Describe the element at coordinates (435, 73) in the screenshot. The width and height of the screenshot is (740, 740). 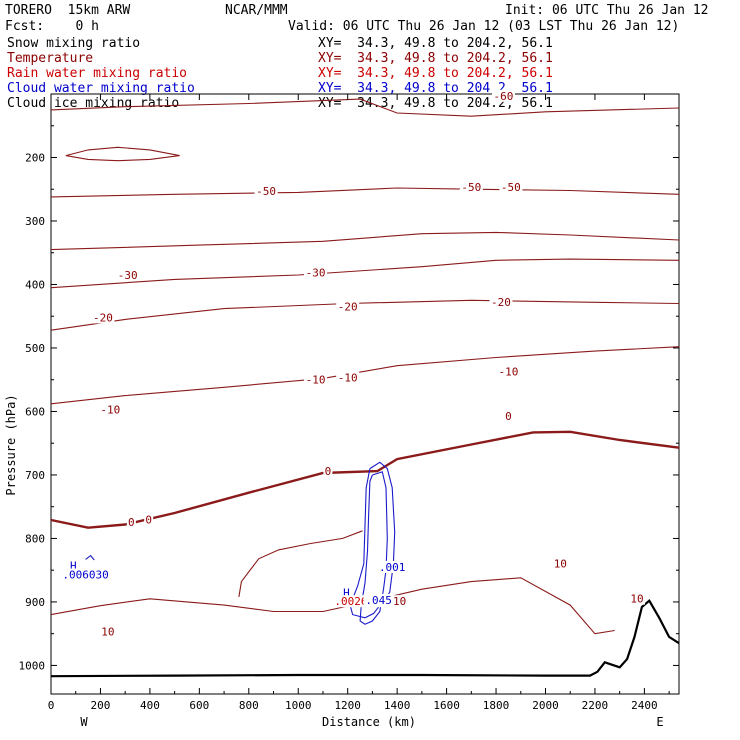
I see `field-xy-rain: XY= 34.3, 49.8 to 204.2, 56.1` at that location.